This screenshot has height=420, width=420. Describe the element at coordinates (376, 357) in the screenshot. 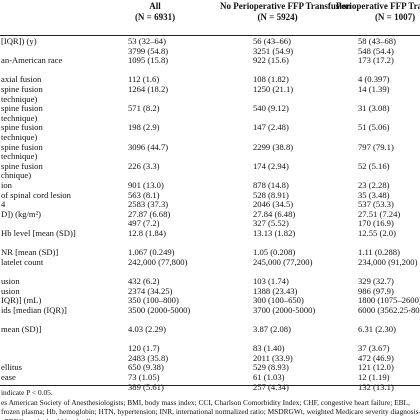

I see `table-cell: 472 (46.9)` at that location.